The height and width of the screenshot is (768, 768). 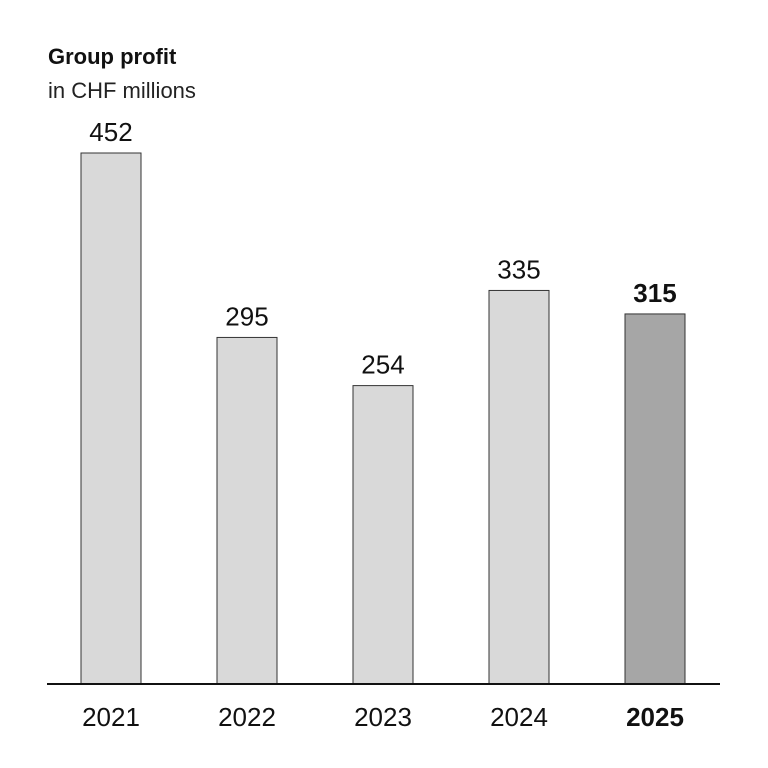 I want to click on bar-2022, so click(x=247, y=510).